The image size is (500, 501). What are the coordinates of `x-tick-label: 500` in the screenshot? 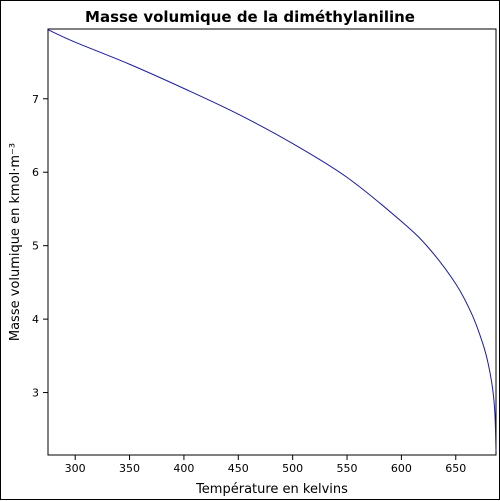 It's located at (292, 468).